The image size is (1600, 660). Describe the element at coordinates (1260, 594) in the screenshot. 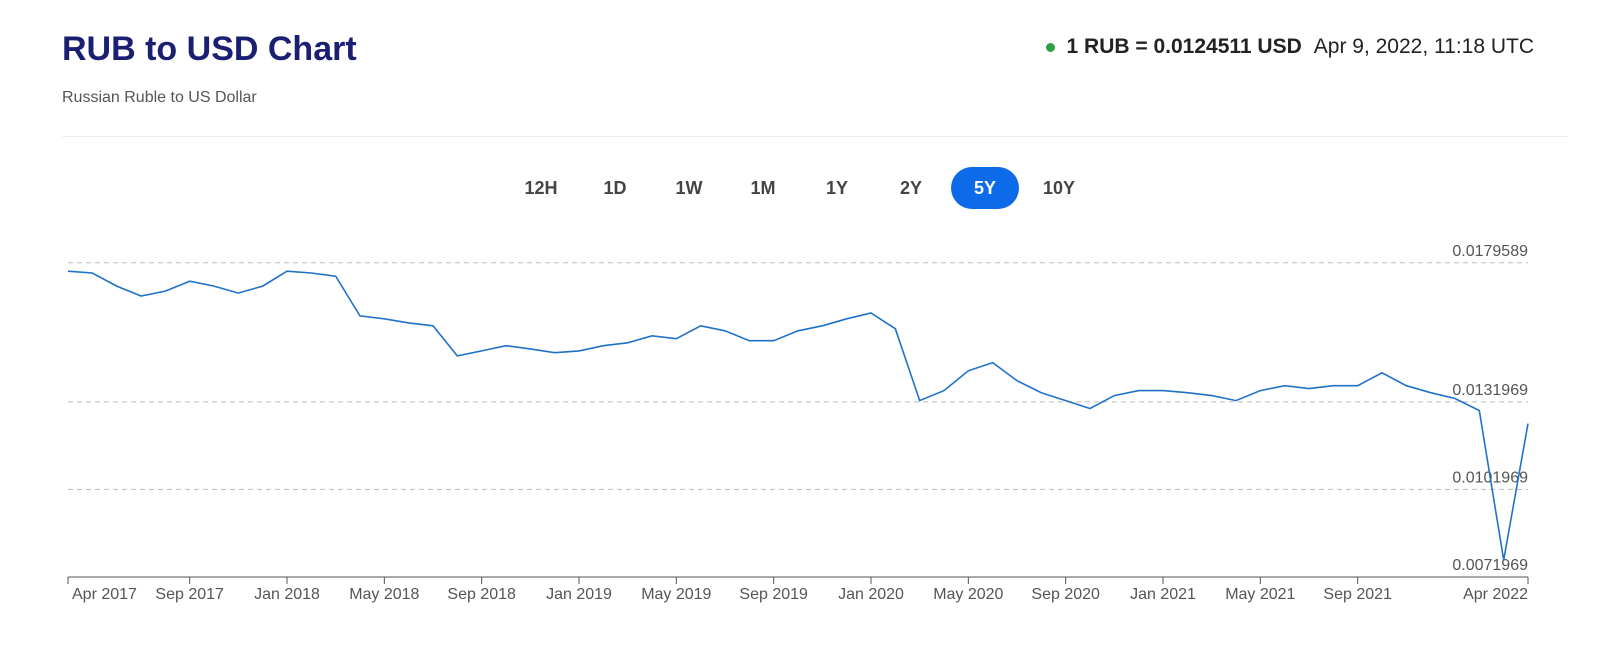

I see `x-tick-label: May 2021` at that location.